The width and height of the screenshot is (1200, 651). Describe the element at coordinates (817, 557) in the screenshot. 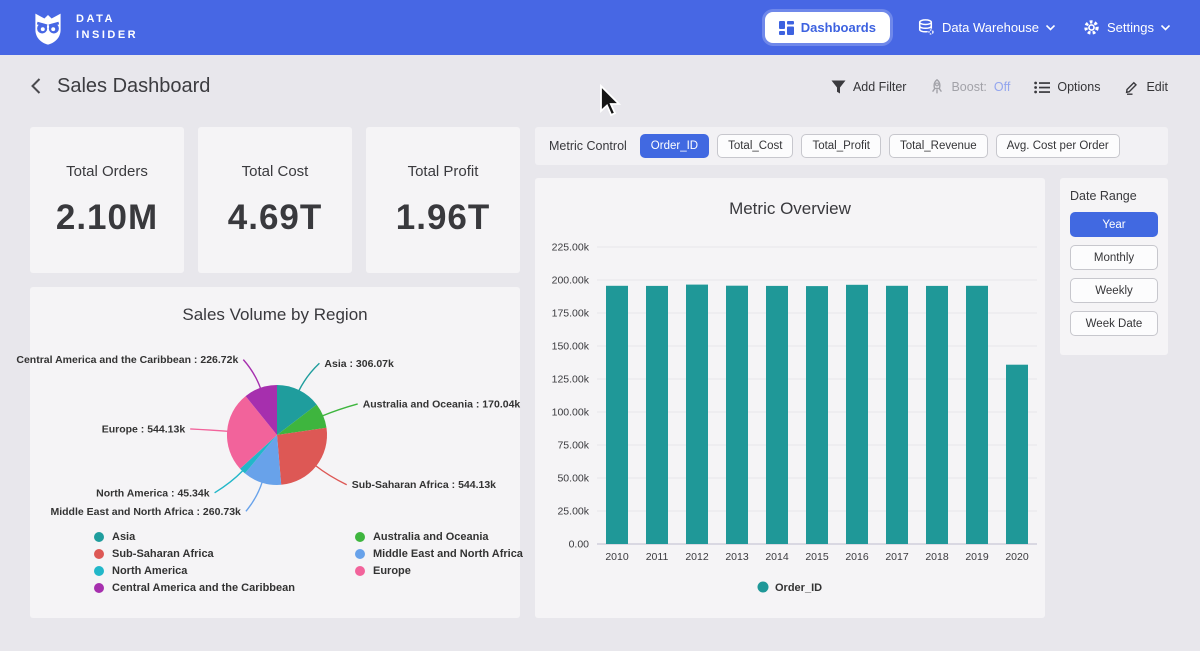

I see `x-axis-tick-label: 2015` at that location.